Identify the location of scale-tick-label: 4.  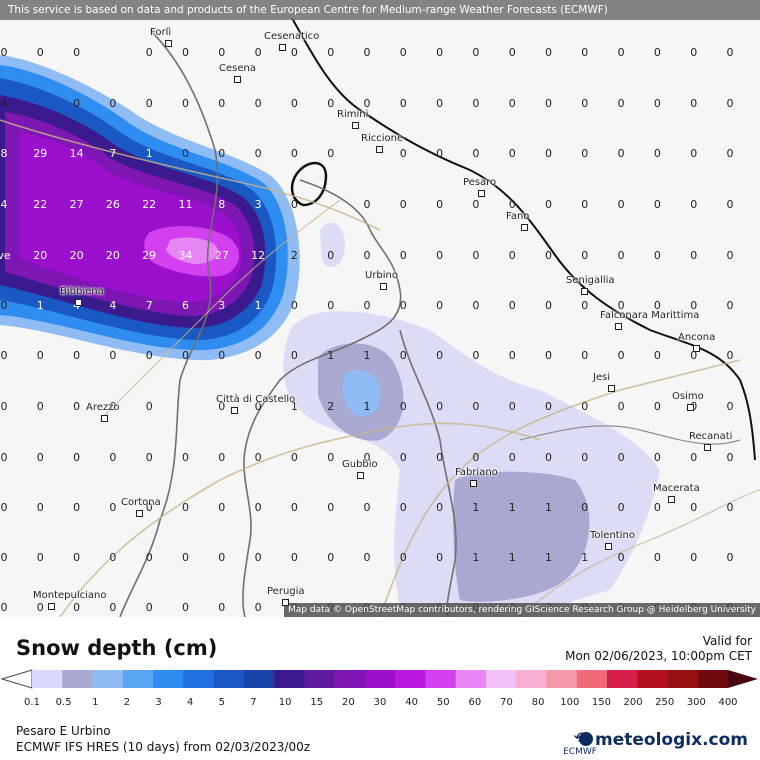
(190, 702).